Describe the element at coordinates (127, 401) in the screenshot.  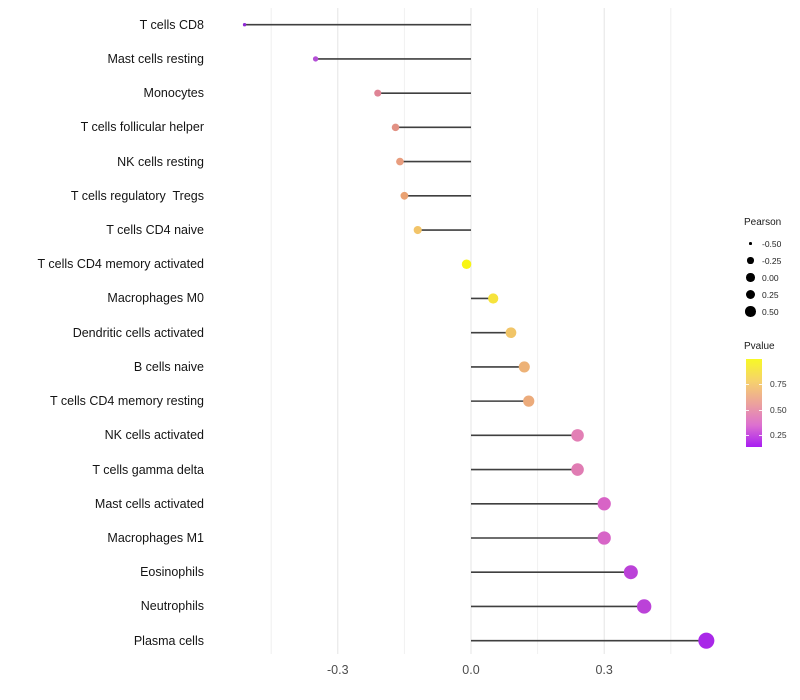
I see `category-label: T cells CD4 memory resting` at that location.